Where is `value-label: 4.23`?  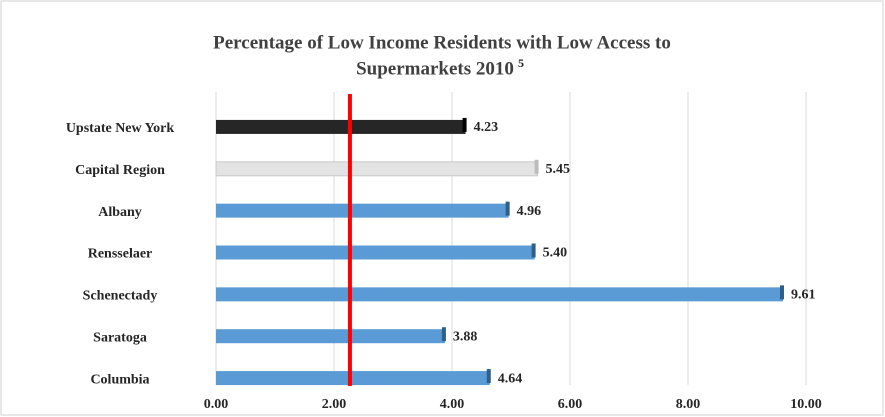 value-label: 4.23 is located at coordinates (486, 127).